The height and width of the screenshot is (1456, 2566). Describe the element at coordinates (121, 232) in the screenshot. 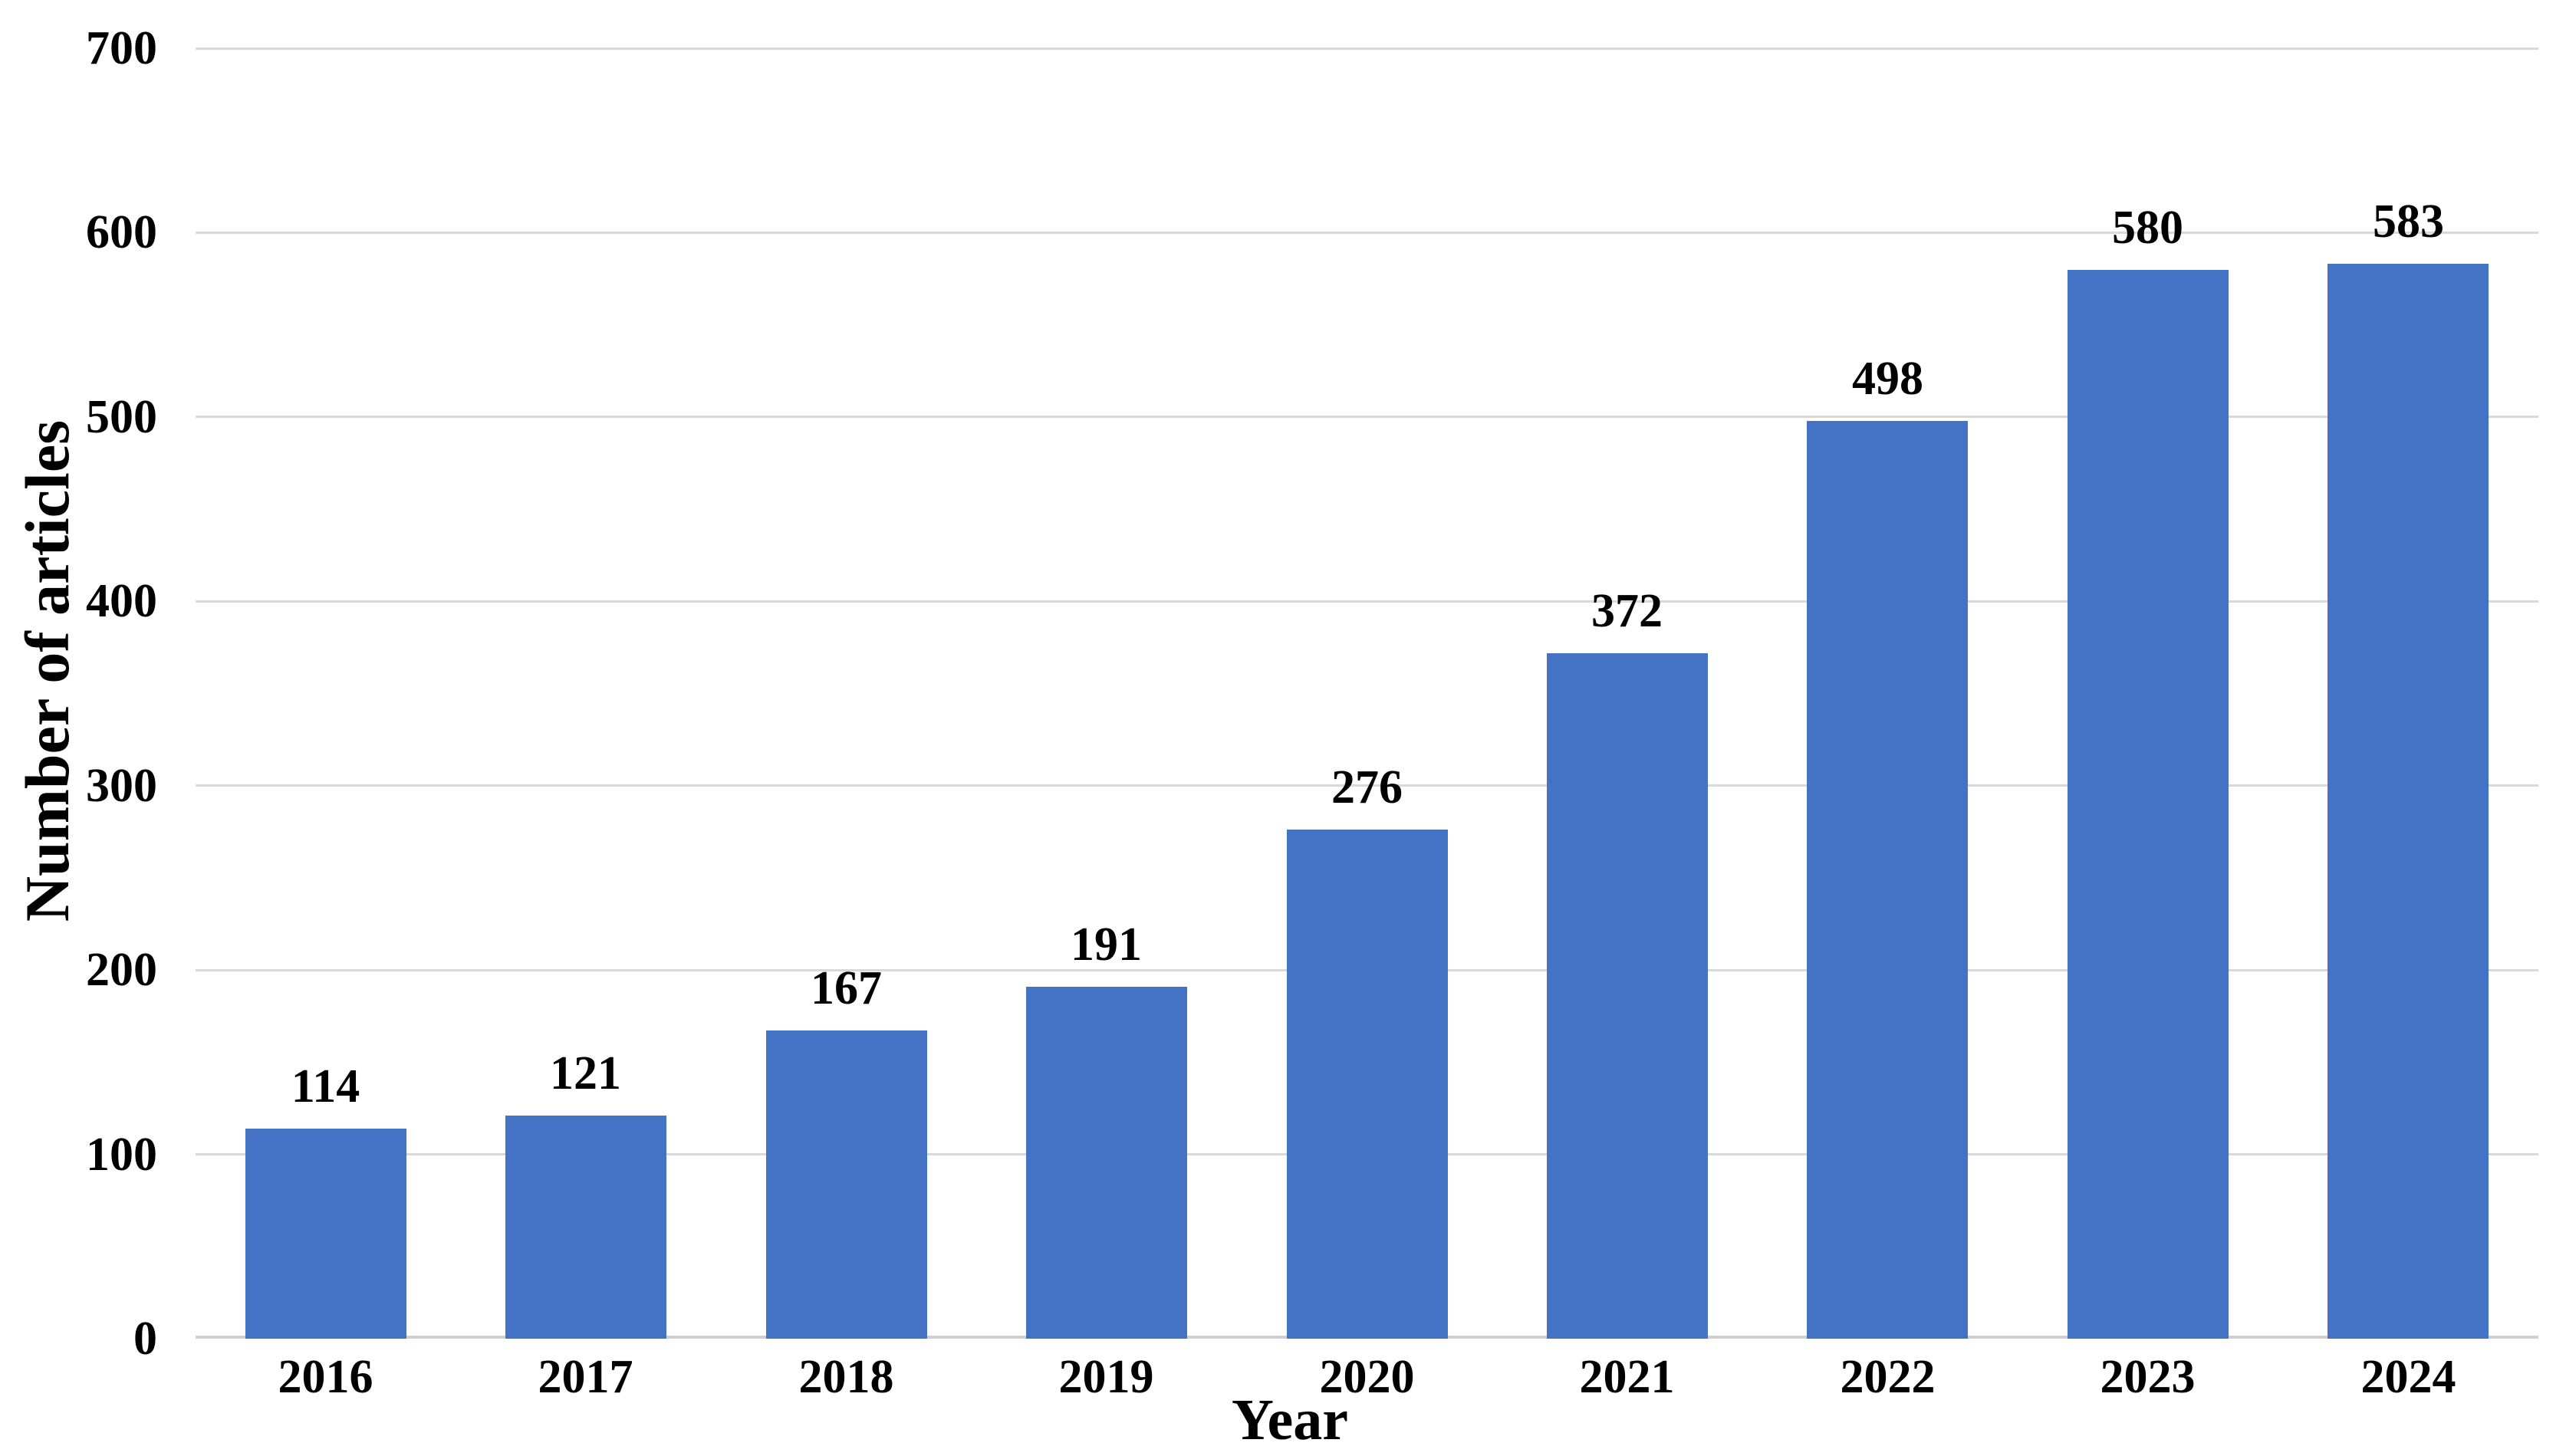

I see `y-tick-label: 600` at that location.